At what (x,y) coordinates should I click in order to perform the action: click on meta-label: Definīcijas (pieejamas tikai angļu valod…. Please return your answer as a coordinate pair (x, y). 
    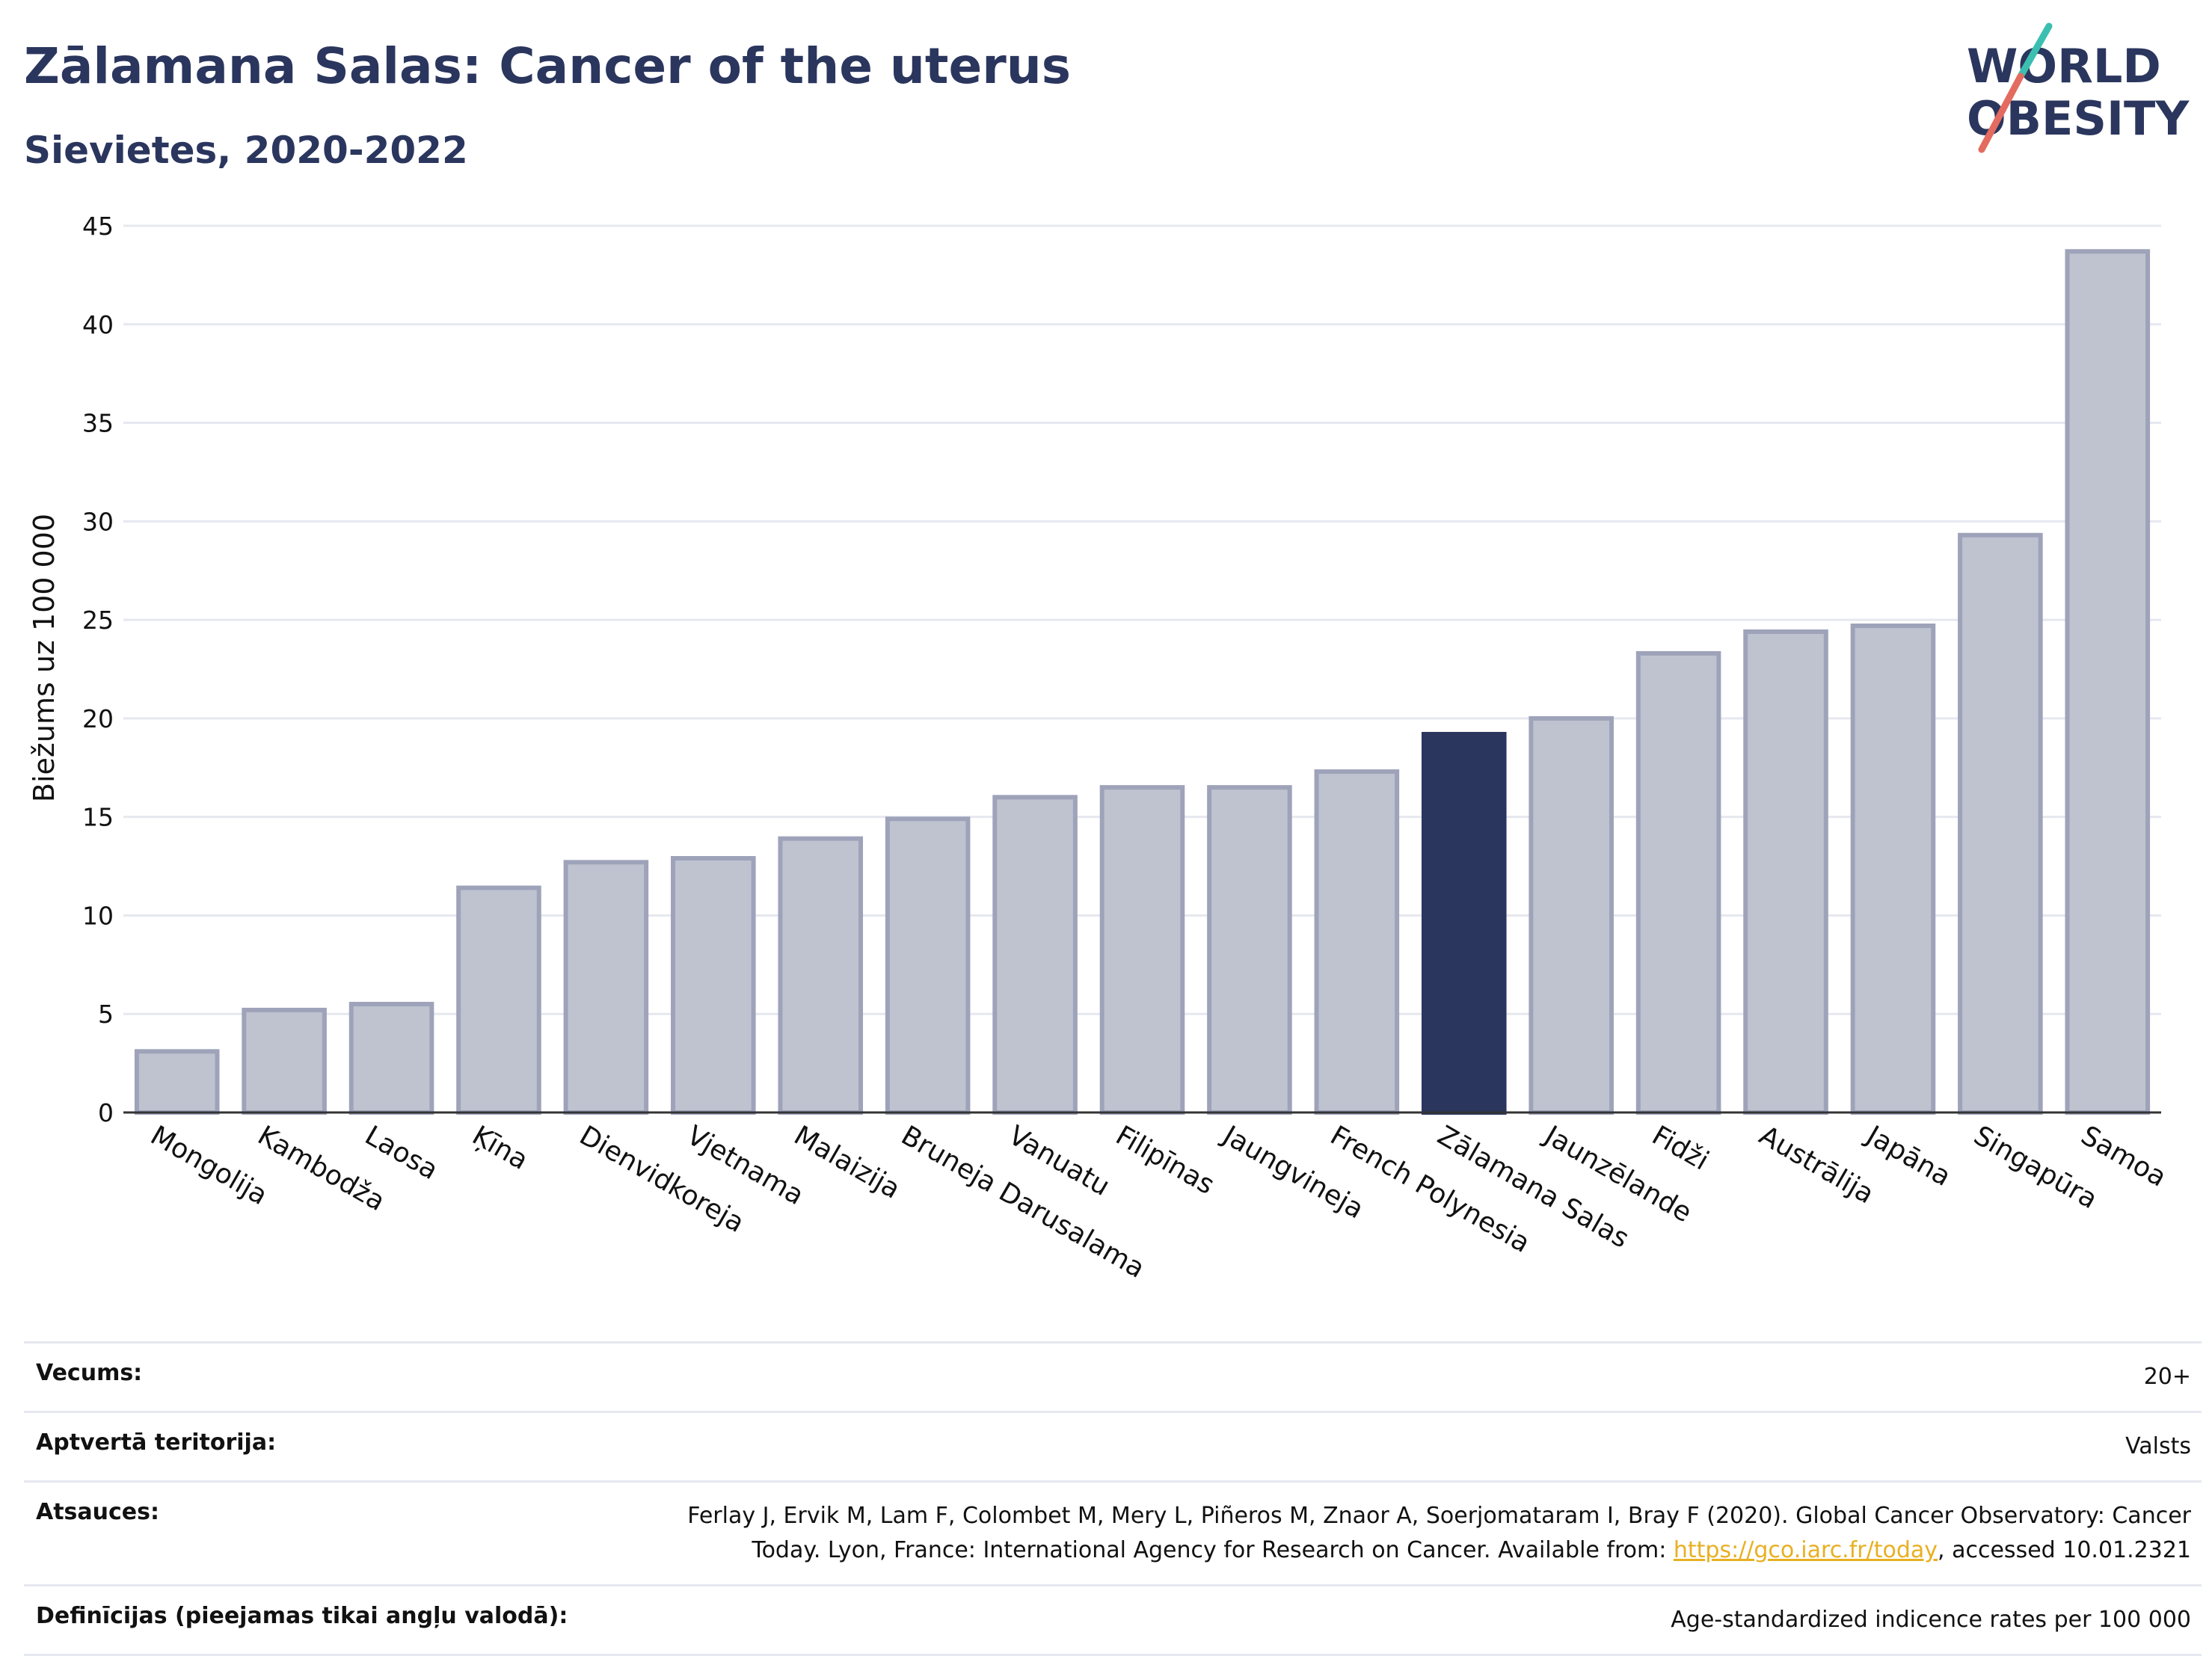
    Looking at the image, I should click on (302, 1616).